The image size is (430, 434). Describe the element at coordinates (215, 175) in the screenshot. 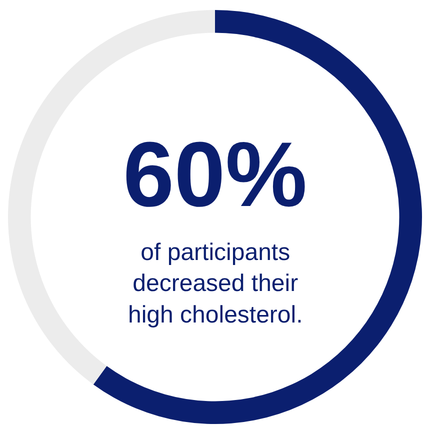

I see `text: 60%` at that location.